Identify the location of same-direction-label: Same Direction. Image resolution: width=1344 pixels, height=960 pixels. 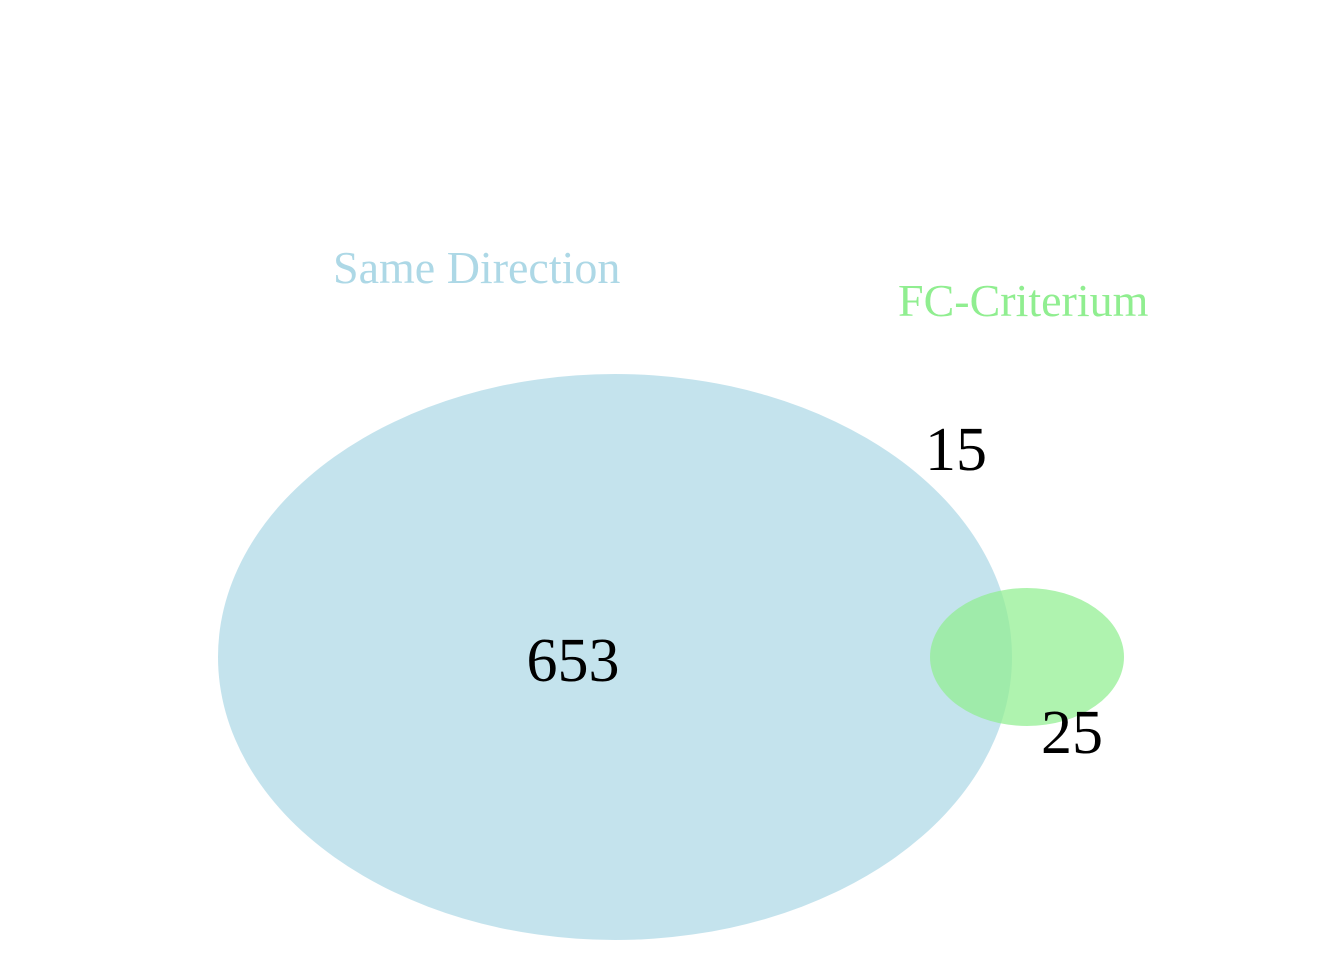
(476, 267).